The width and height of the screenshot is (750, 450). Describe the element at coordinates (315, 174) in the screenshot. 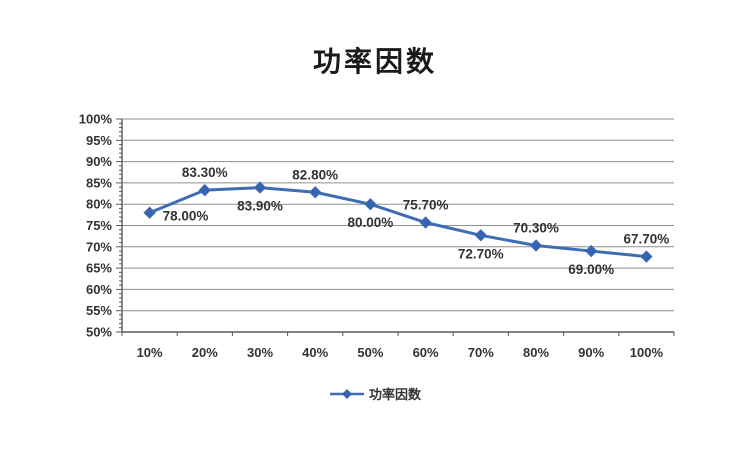

I see `data-point-label: 82.80%` at that location.